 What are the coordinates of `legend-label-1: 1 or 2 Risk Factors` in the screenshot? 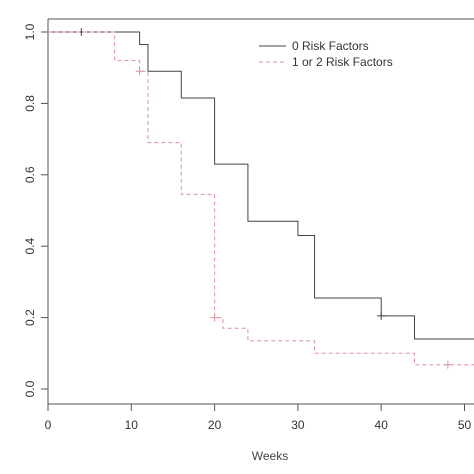 It's located at (342, 62).